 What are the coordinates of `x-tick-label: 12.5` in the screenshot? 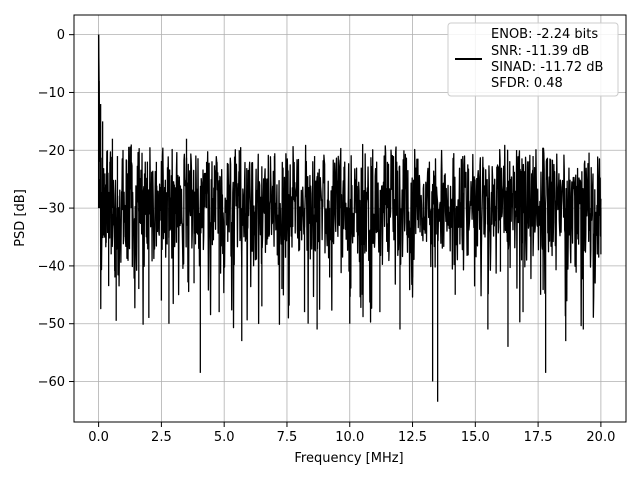 It's located at (412, 437).